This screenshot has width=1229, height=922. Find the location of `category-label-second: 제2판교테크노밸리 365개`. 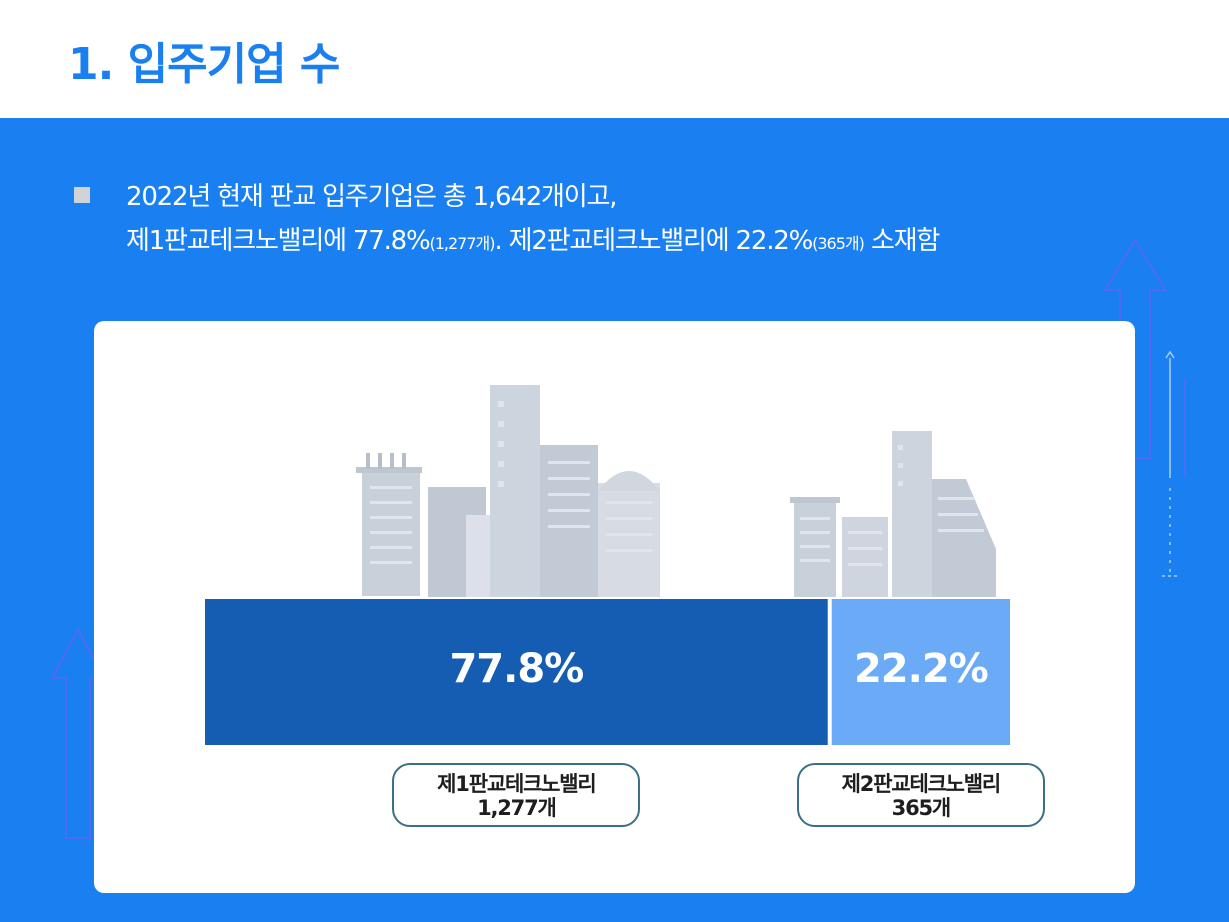

category-label-second: 제2판교테크노밸리 365개 is located at coordinates (920, 795).